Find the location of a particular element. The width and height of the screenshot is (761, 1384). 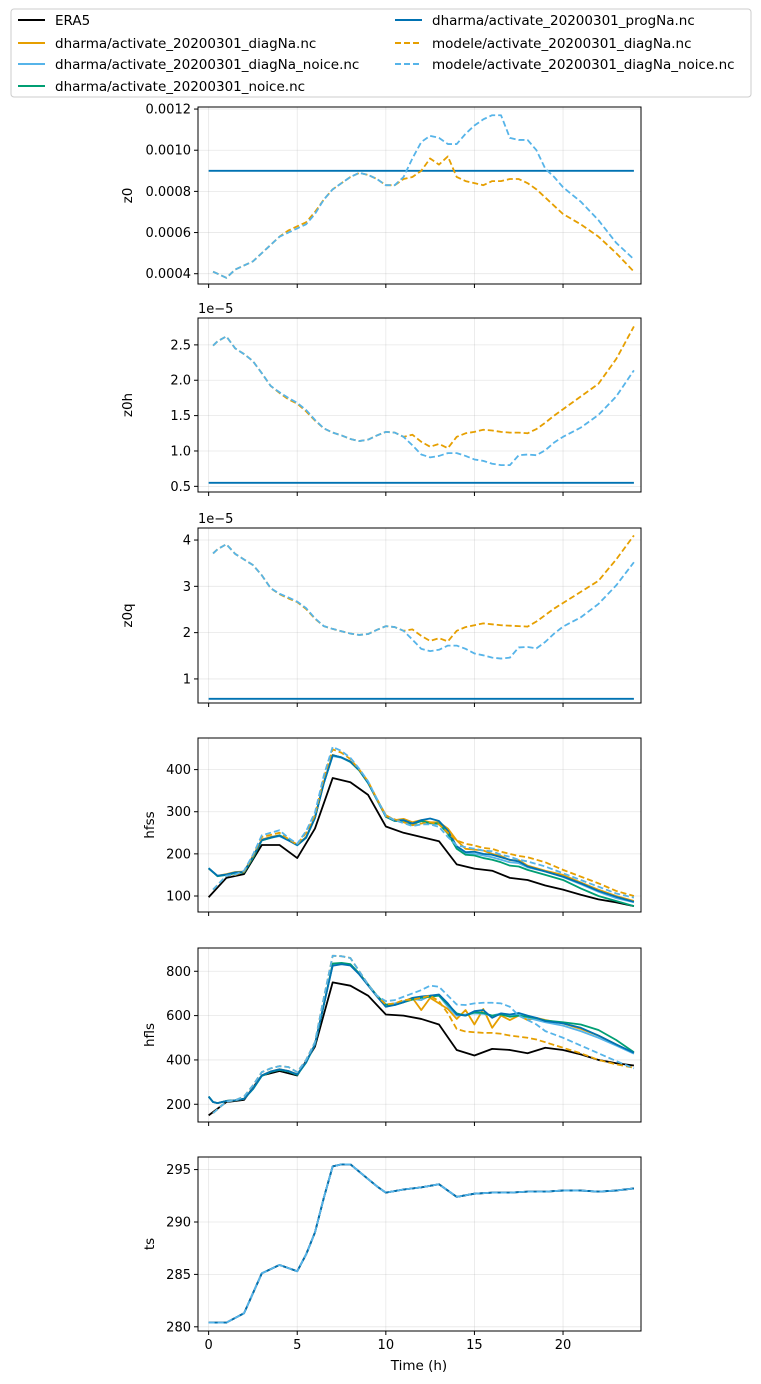

y-tick-label: 0.0012 is located at coordinates (169, 110).